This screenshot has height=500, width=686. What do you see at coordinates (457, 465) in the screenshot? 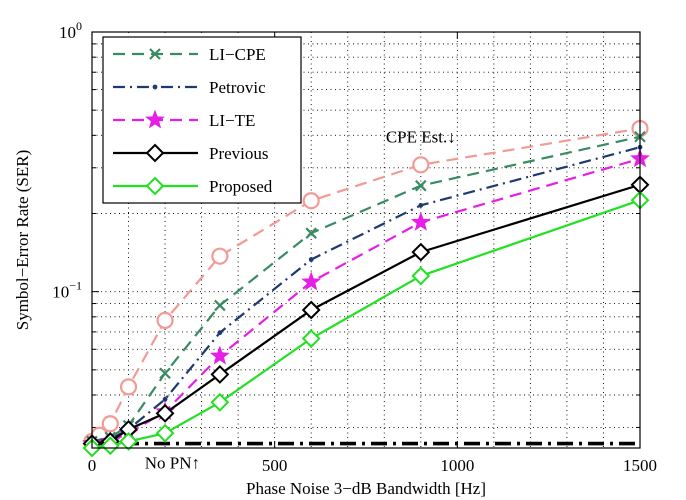
I see `x-tick-label: 1000` at bounding box center [457, 465].